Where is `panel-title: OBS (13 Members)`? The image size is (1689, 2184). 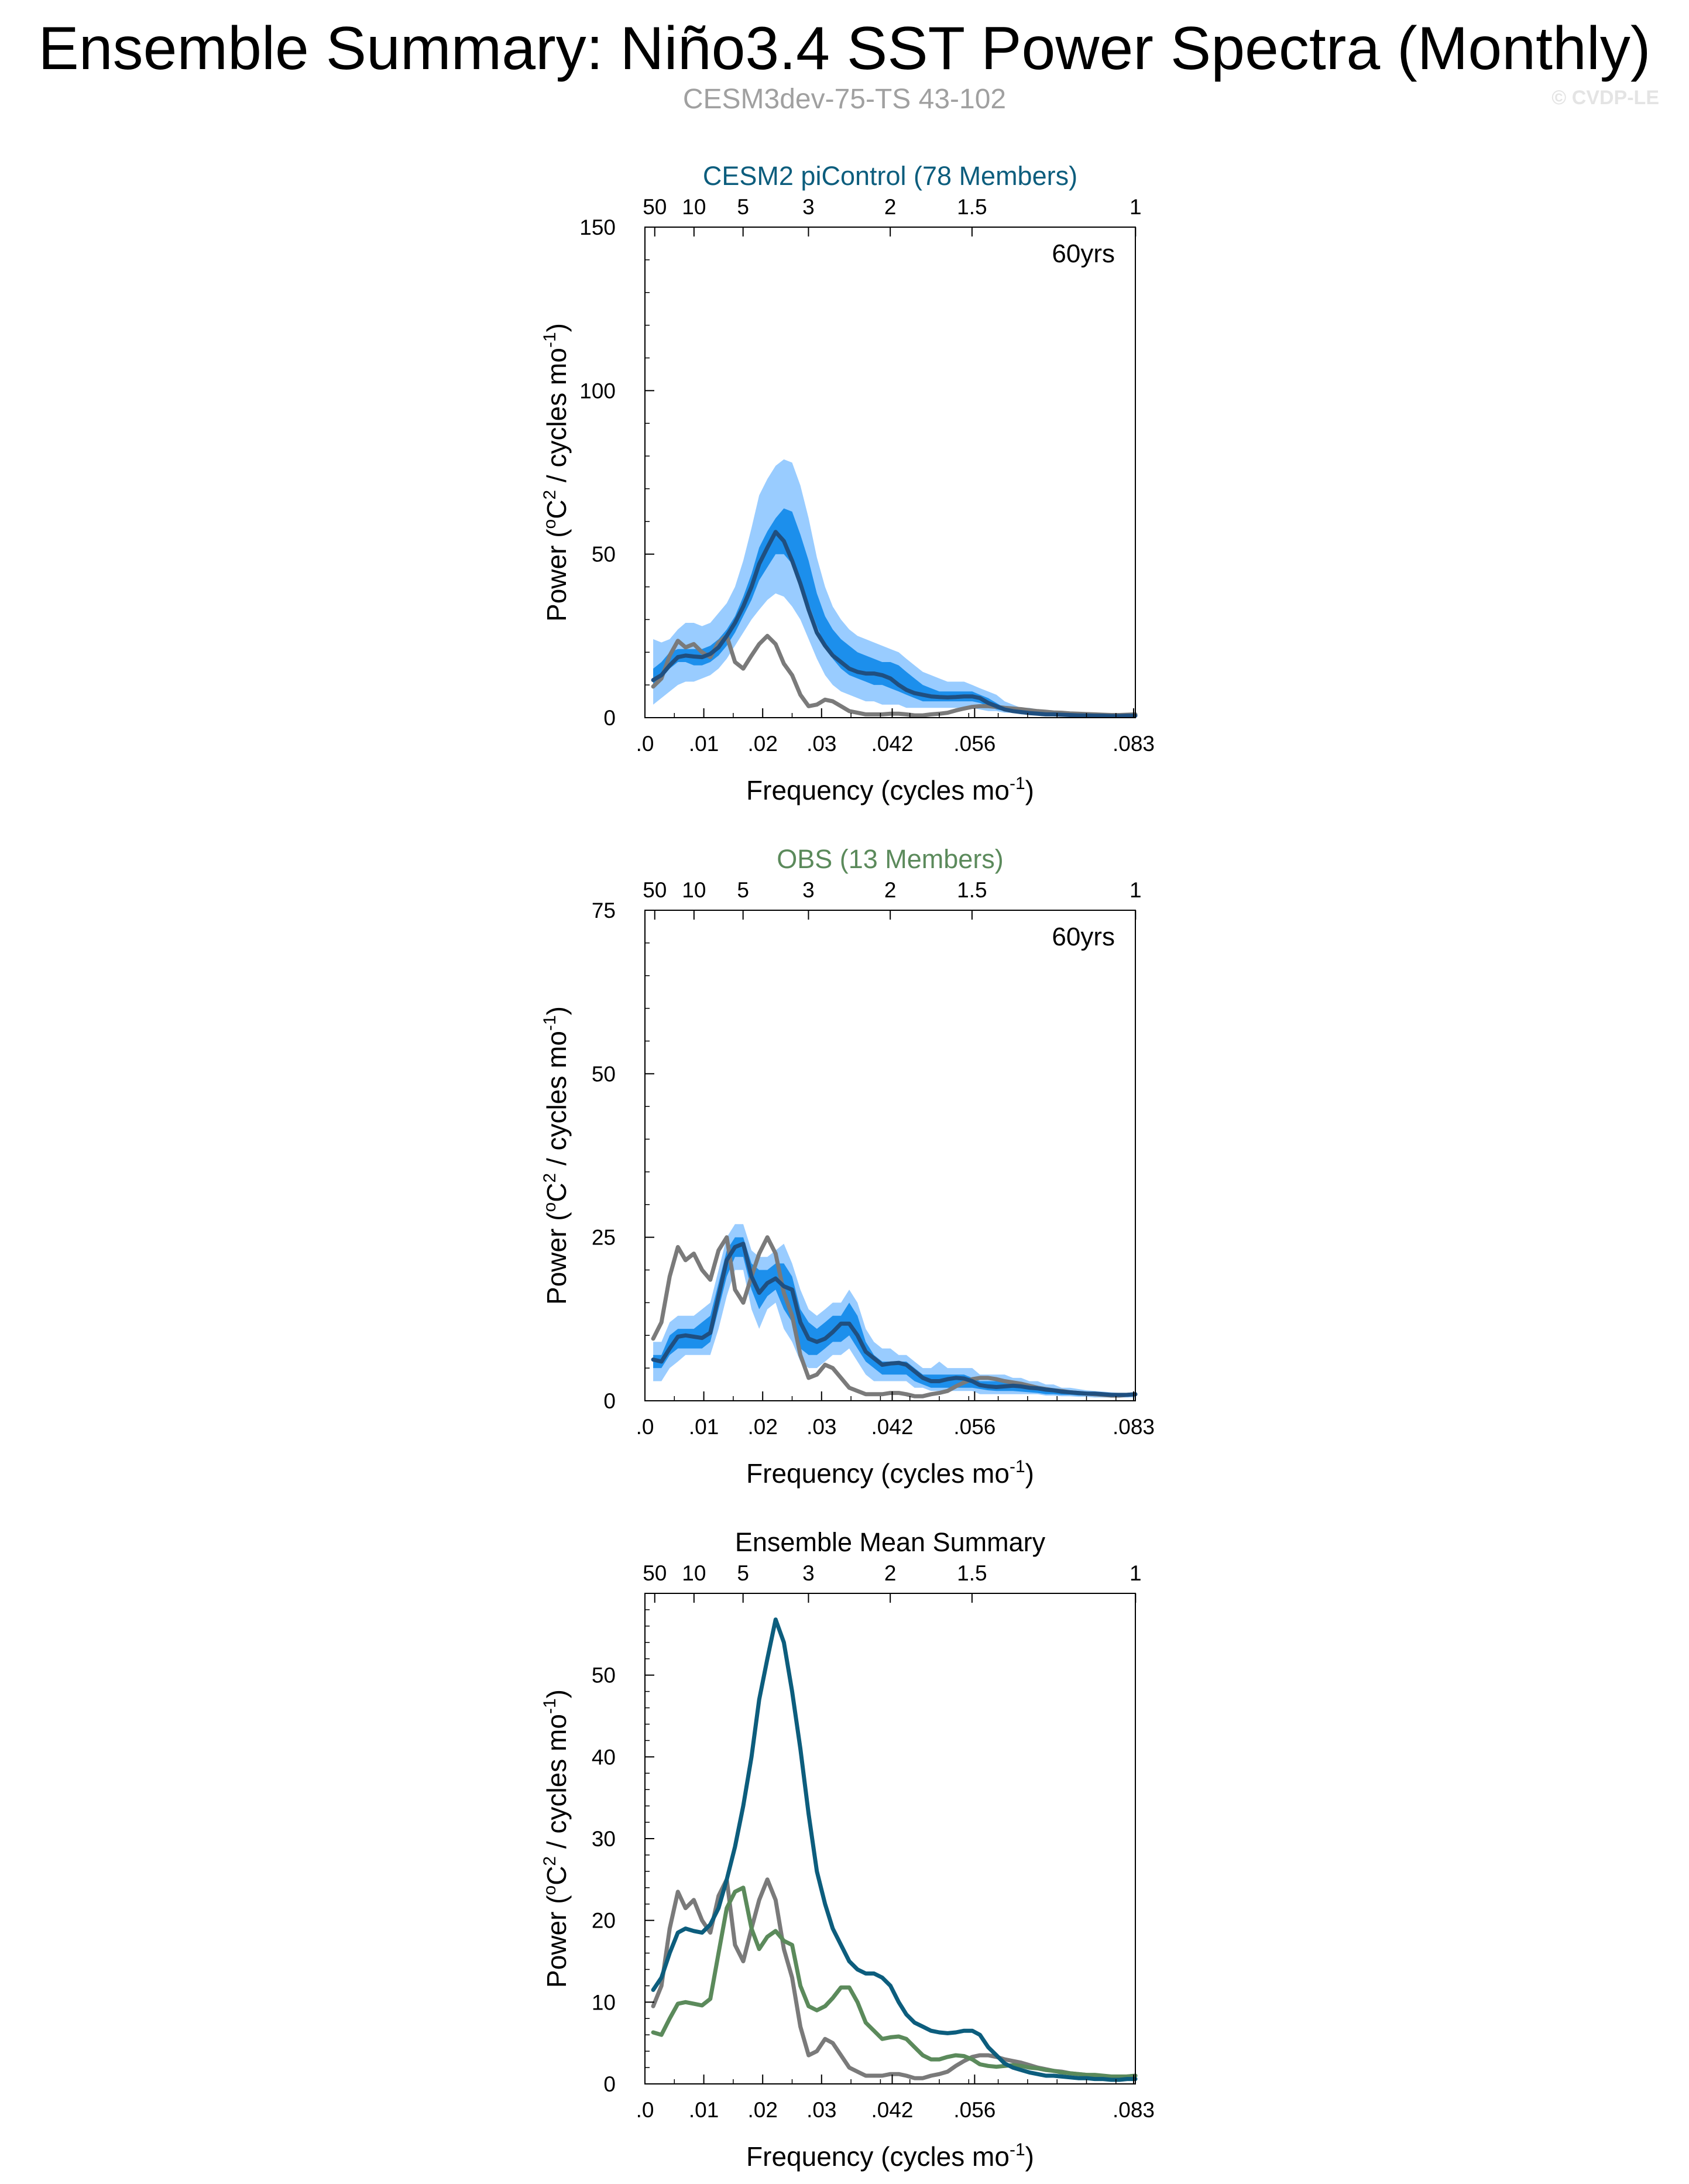
panel-title: OBS (13 Members) is located at coordinates (890, 859).